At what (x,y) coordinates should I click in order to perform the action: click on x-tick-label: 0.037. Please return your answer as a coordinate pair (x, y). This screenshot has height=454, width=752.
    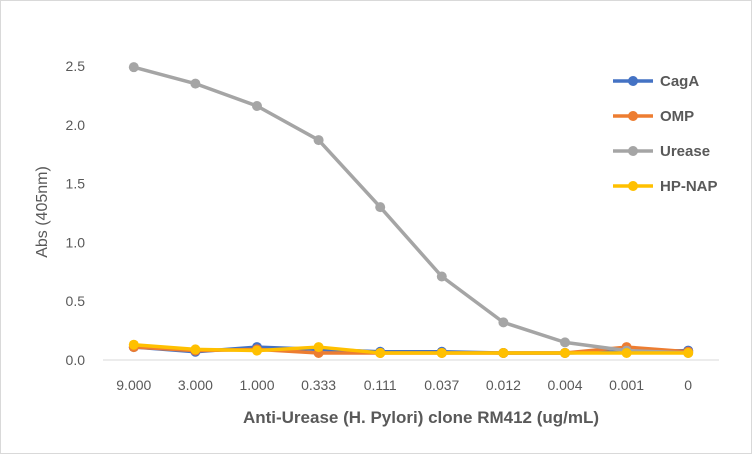
    Looking at the image, I should click on (441, 385).